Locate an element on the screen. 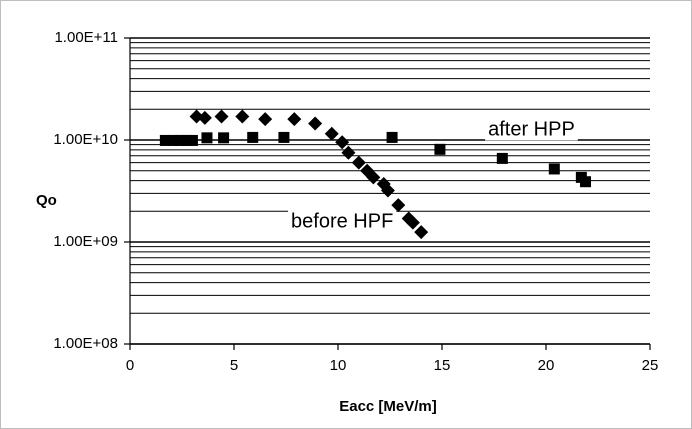 This screenshot has height=429, width=692. x-tick-label: 15 is located at coordinates (442, 365).